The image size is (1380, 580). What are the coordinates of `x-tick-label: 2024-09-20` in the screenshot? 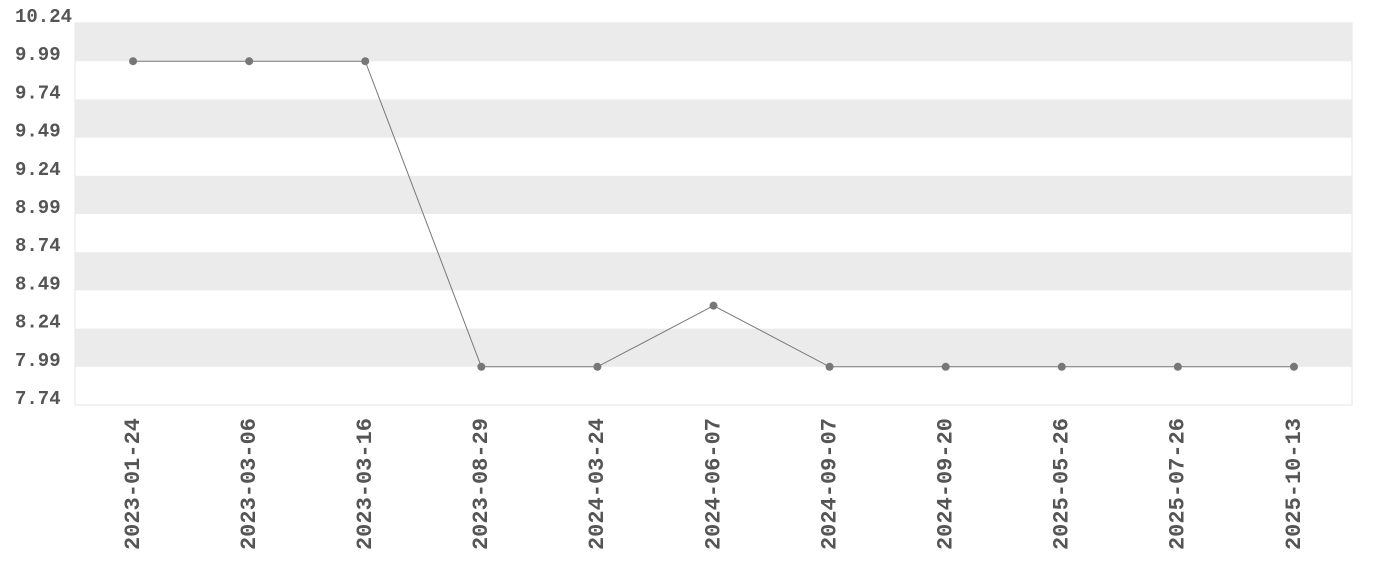 It's located at (945, 484).